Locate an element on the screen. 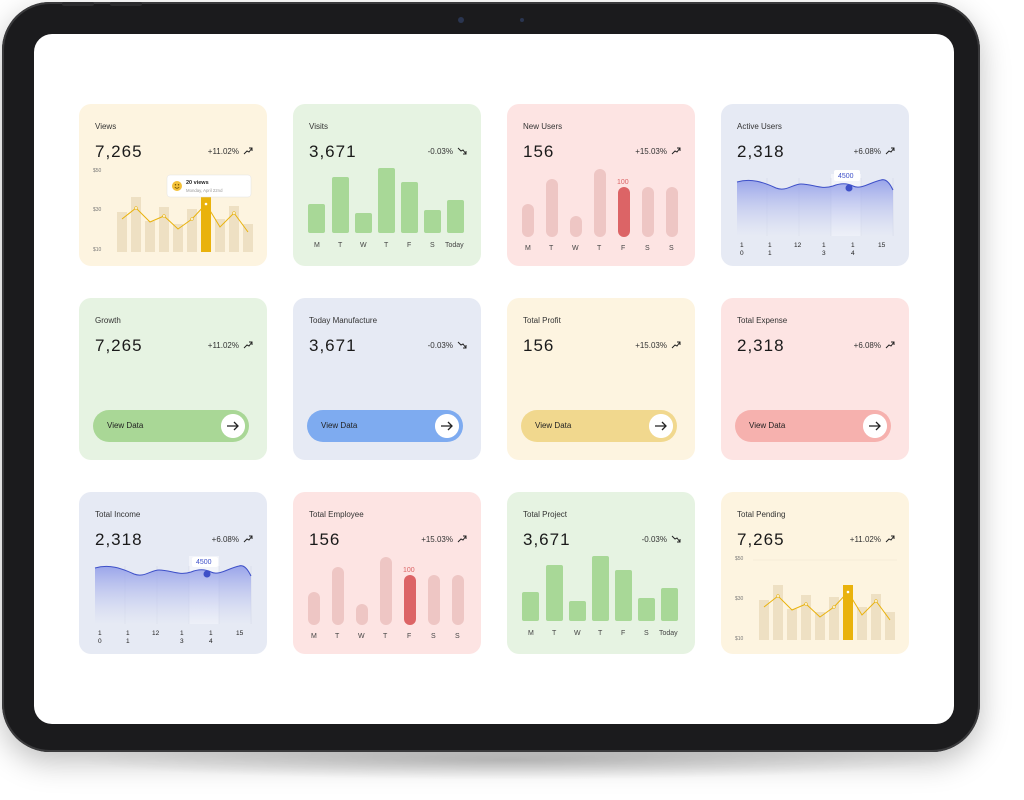 The width and height of the screenshot is (1024, 800). views-bar-chart: $50 $30 $10 is located at coordinates (173, 210).